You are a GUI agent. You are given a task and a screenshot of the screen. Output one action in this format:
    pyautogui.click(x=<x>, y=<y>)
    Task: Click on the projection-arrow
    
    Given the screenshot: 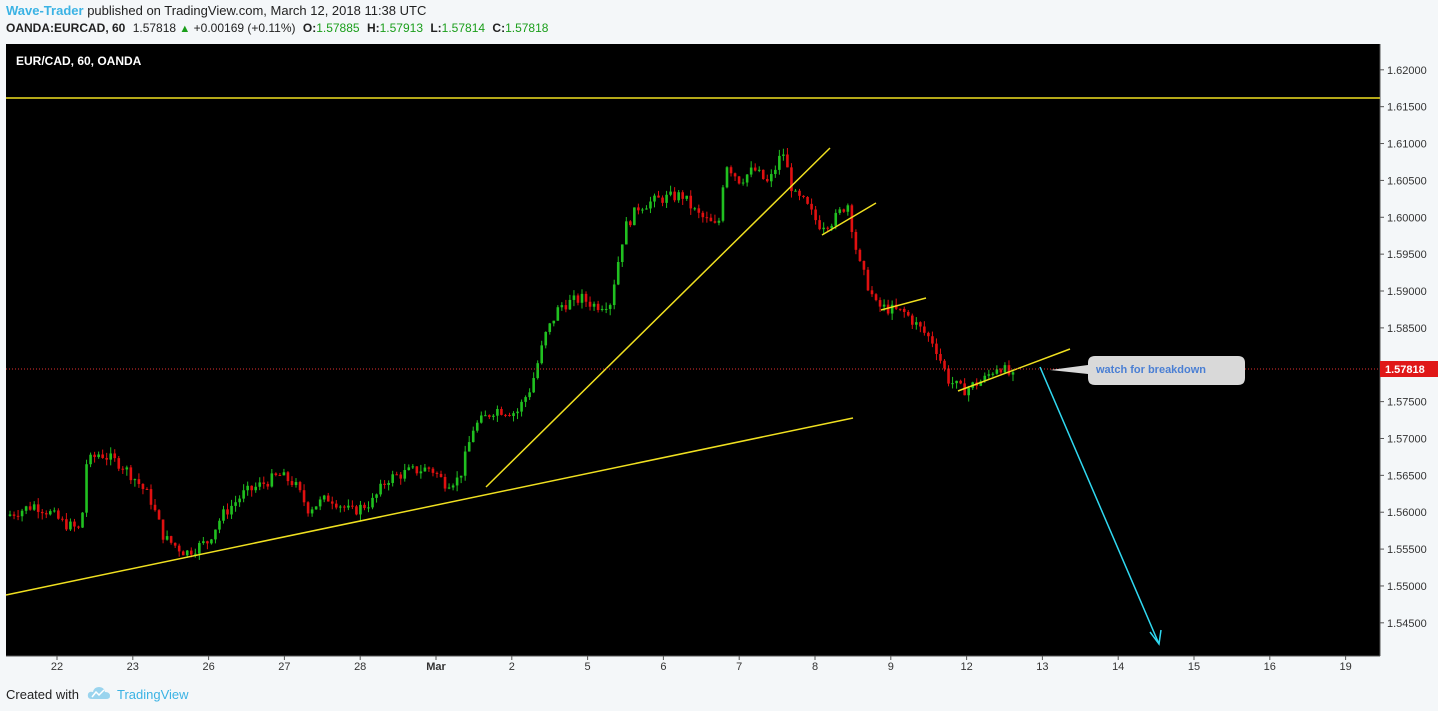 What is the action you would take?
    pyautogui.click(x=1099, y=505)
    